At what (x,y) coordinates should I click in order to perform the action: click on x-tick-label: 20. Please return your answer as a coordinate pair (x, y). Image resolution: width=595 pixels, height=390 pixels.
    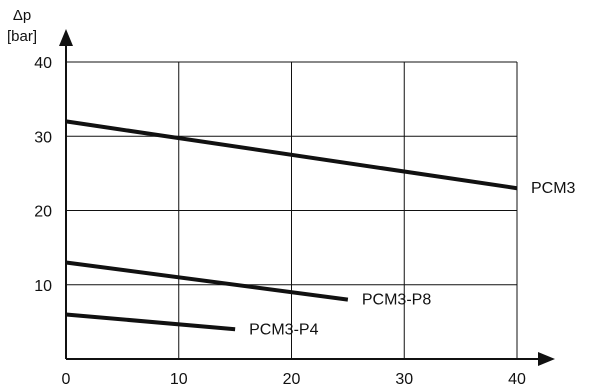
    Looking at the image, I should click on (292, 379).